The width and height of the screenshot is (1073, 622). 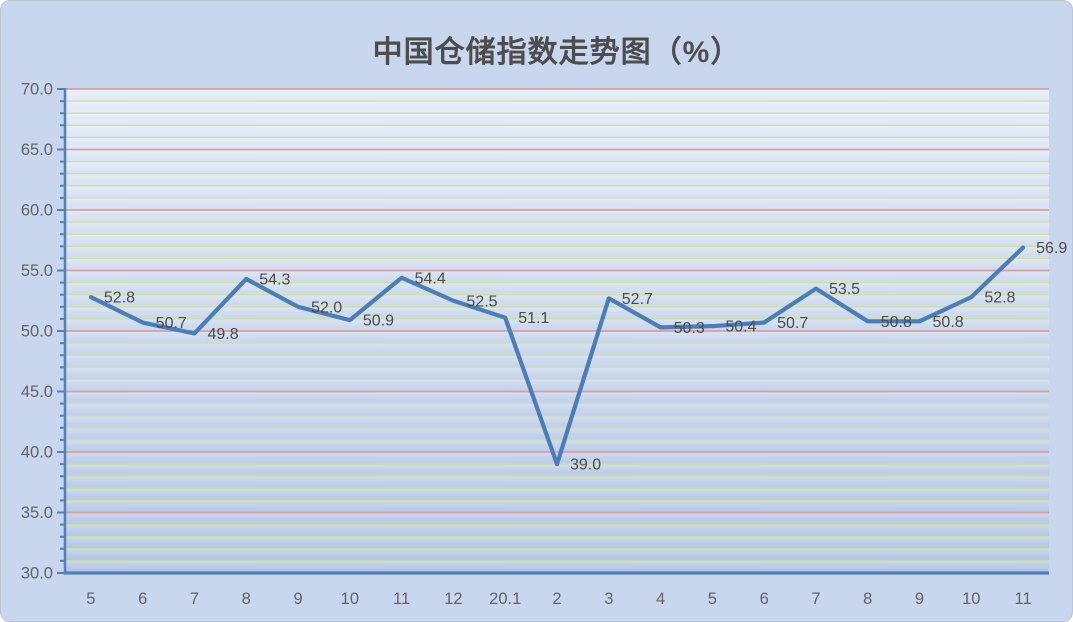 What do you see at coordinates (608, 599) in the screenshot?
I see `x-tick-label: 3` at bounding box center [608, 599].